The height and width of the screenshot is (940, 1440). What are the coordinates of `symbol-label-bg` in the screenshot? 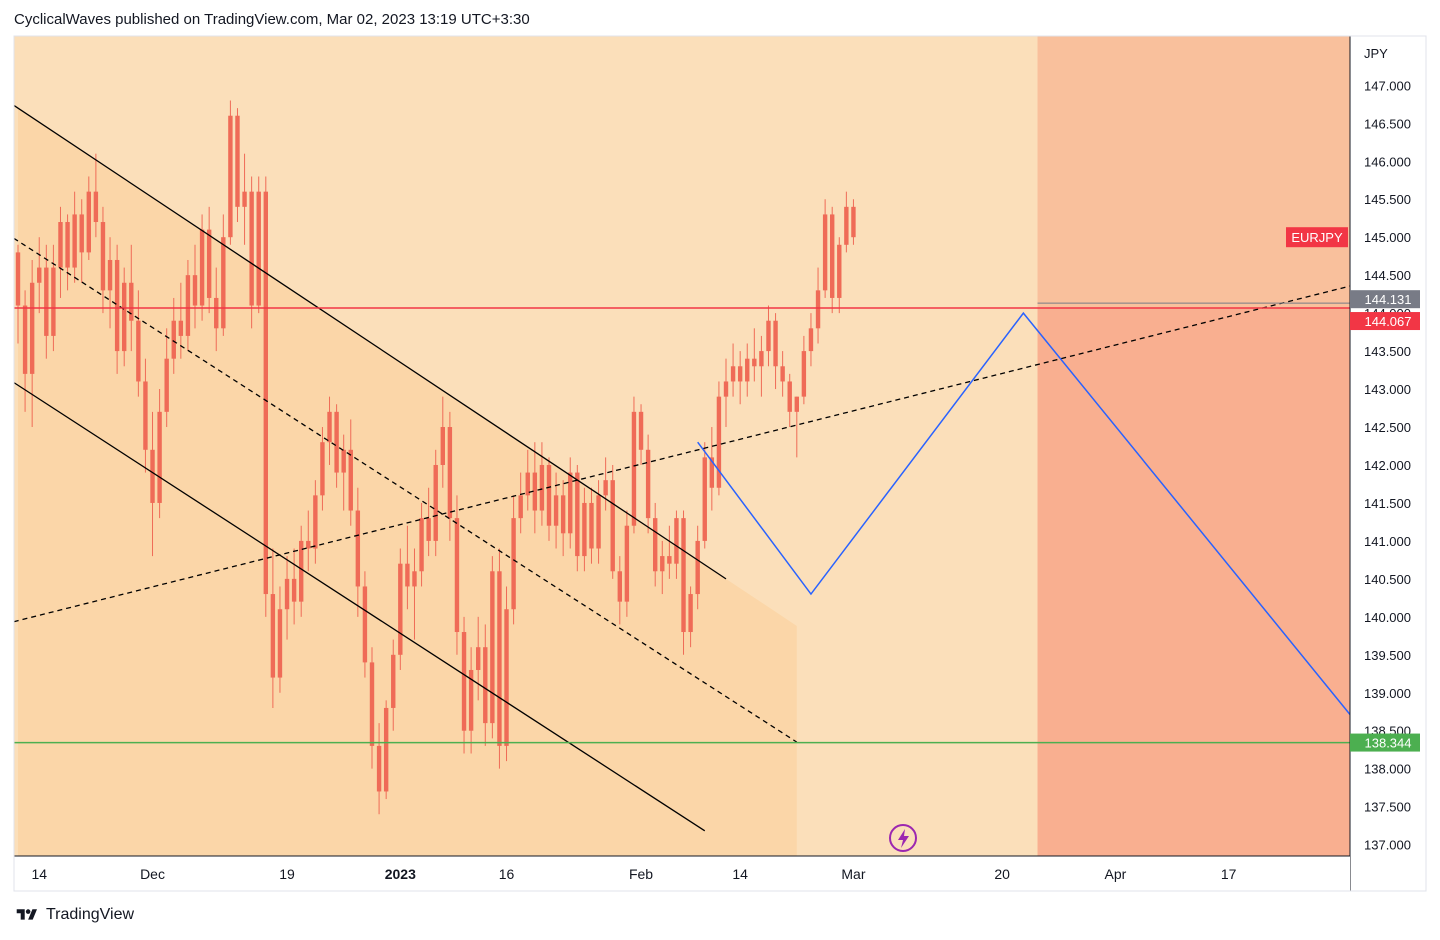 It's located at (1317, 237).